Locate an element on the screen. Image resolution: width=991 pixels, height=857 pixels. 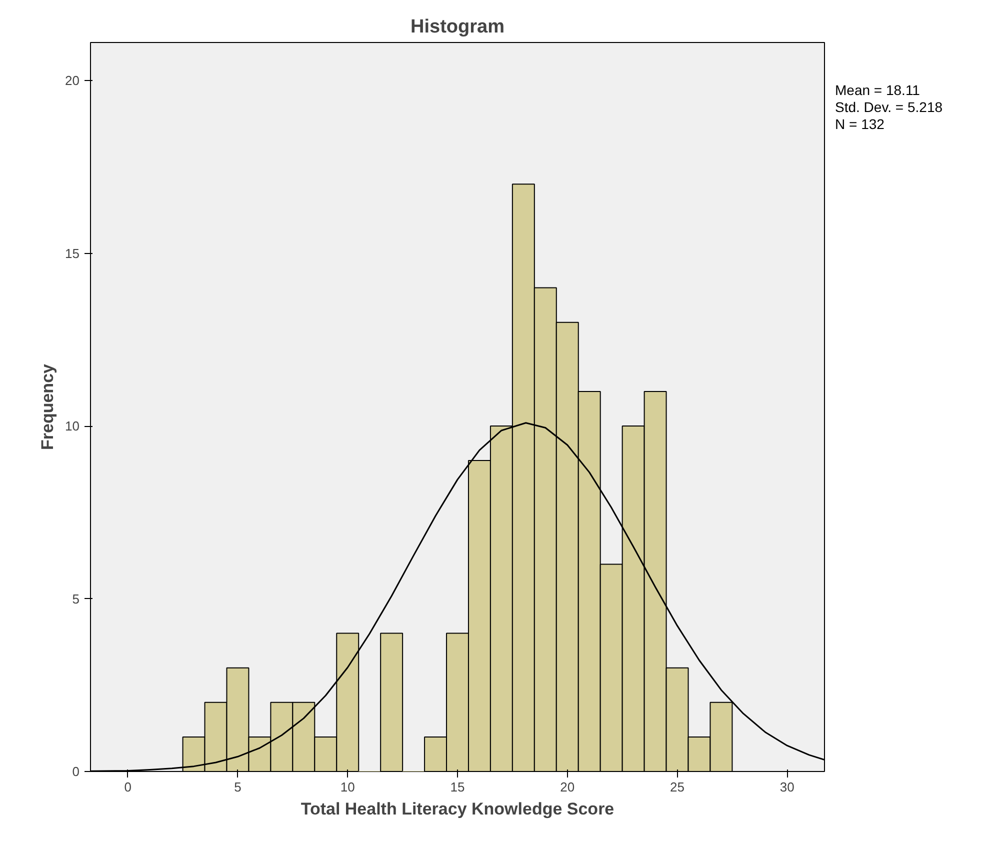
x-tick-label: 0 is located at coordinates (128, 787).